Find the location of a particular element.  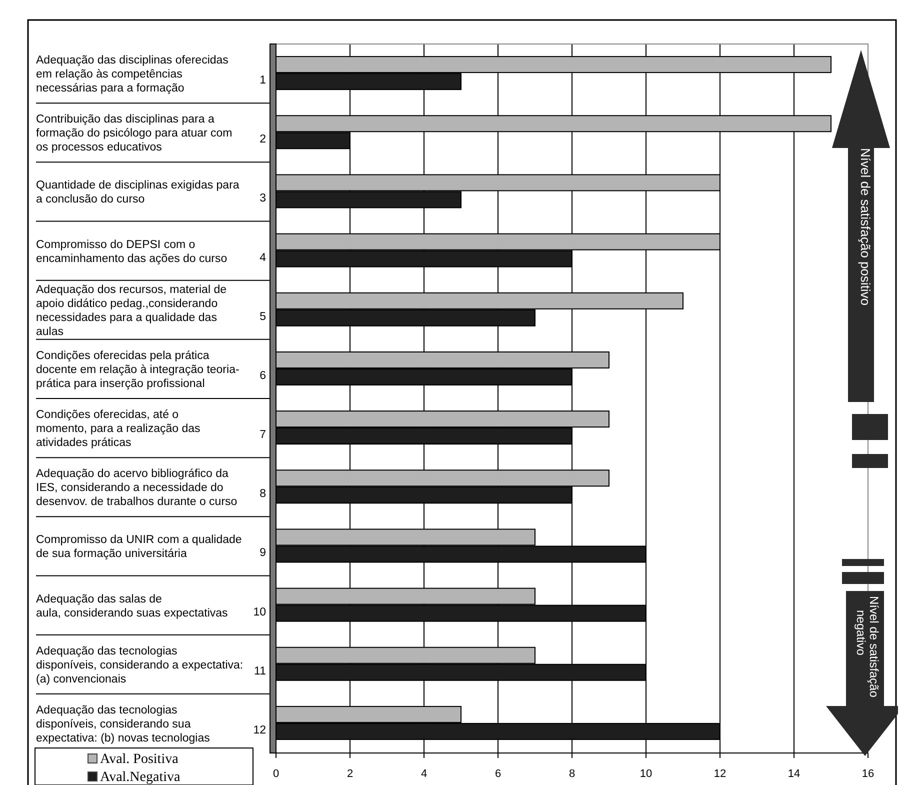

x-tick-label: 2 is located at coordinates (350, 774).